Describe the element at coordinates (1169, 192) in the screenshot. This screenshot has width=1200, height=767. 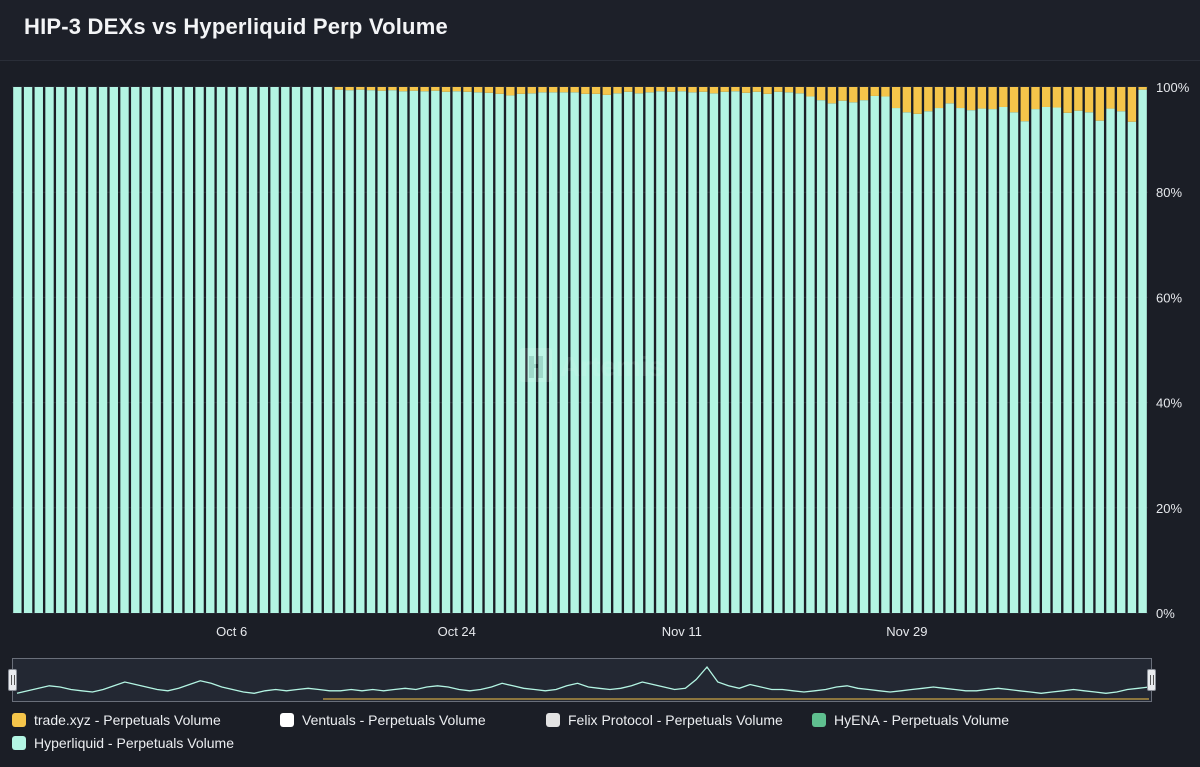
I see `y-tick-label: 80%` at that location.